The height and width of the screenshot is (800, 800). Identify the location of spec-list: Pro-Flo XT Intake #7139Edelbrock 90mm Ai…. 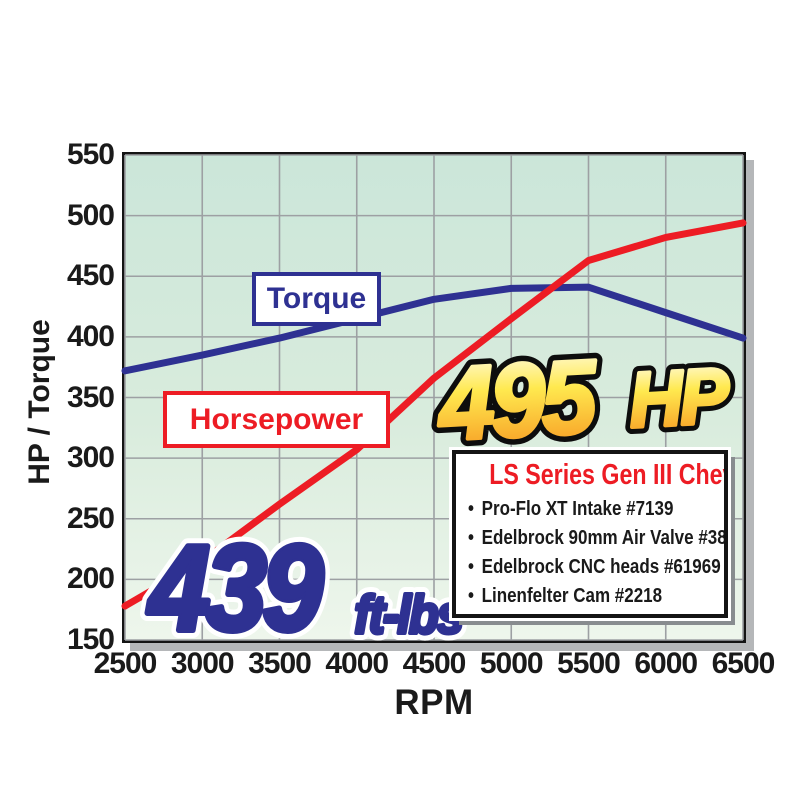
(594, 554).